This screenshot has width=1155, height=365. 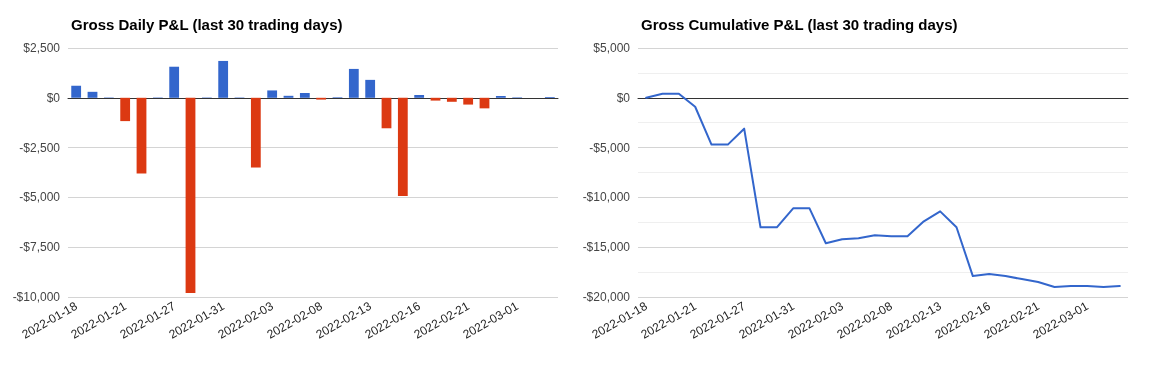 What do you see at coordinates (612, 48) in the screenshot?
I see `y-tick-label: $5,000` at bounding box center [612, 48].